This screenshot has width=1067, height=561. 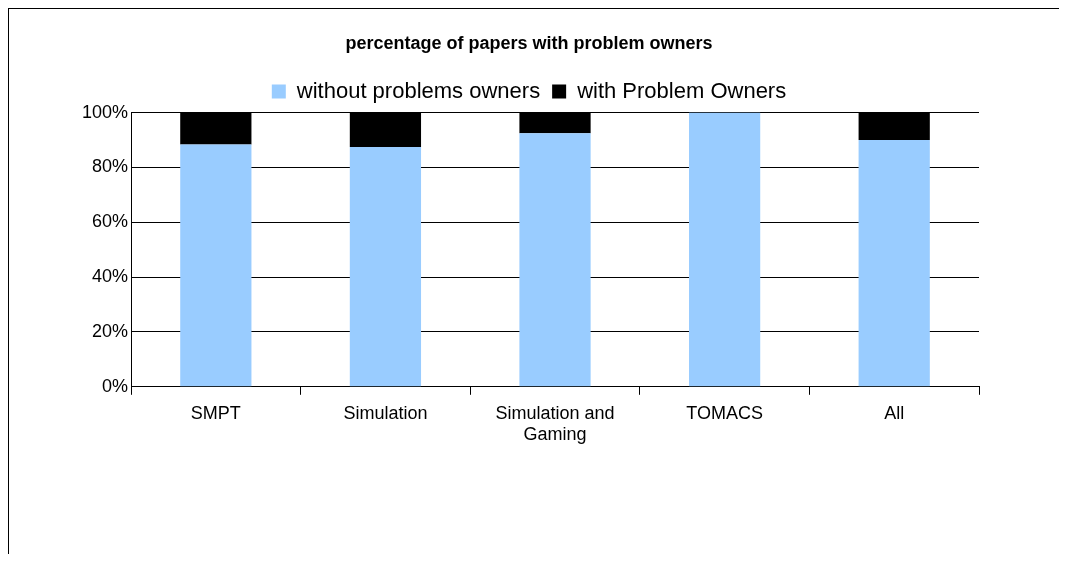 What do you see at coordinates (110, 276) in the screenshot?
I see `y-tick-label: 40%` at bounding box center [110, 276].